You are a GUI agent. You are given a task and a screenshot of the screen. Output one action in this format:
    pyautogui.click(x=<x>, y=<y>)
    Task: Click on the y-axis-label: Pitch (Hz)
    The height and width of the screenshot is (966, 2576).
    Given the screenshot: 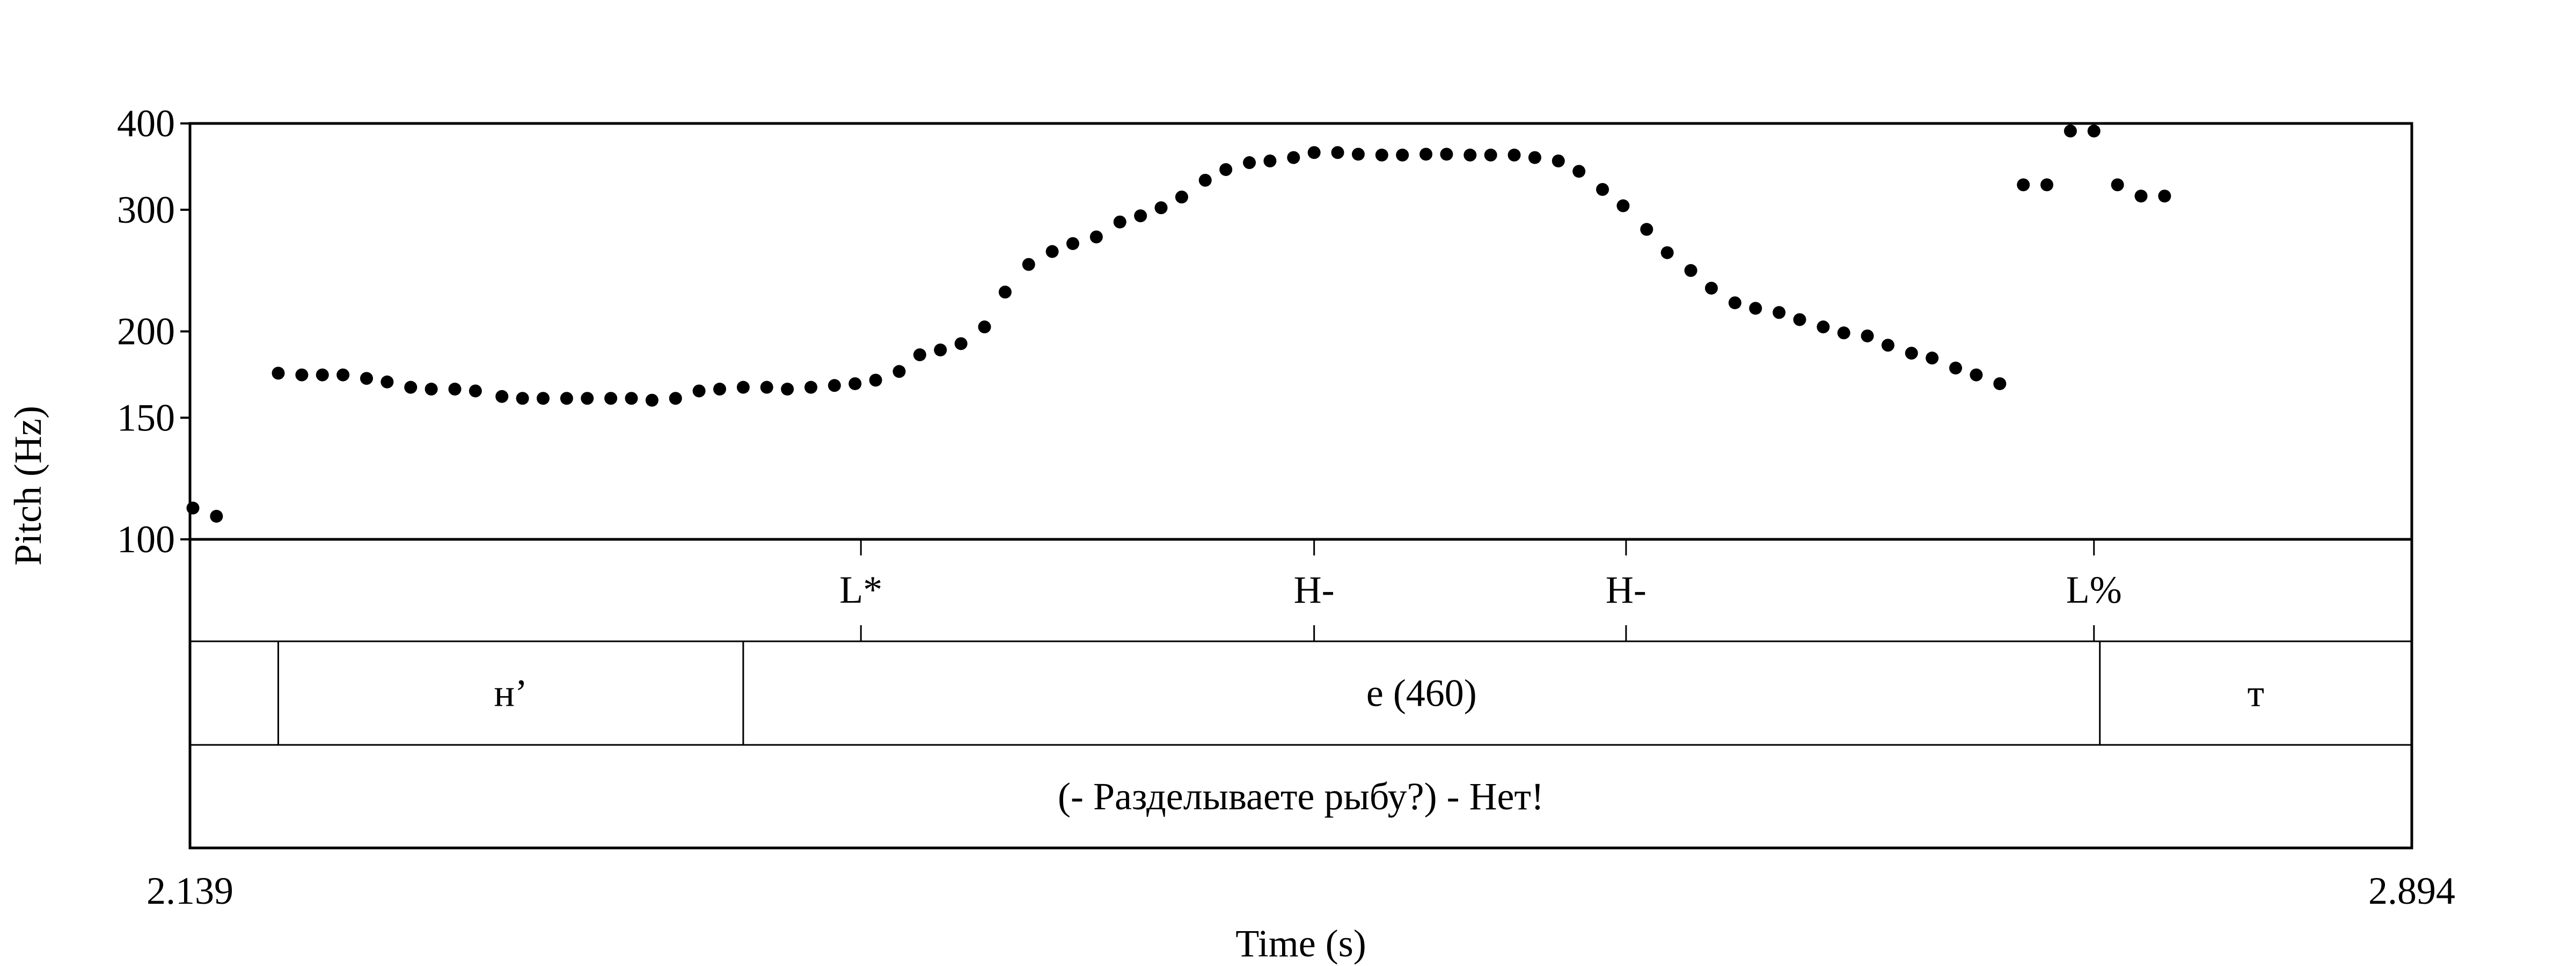 What is the action you would take?
    pyautogui.click(x=27, y=486)
    